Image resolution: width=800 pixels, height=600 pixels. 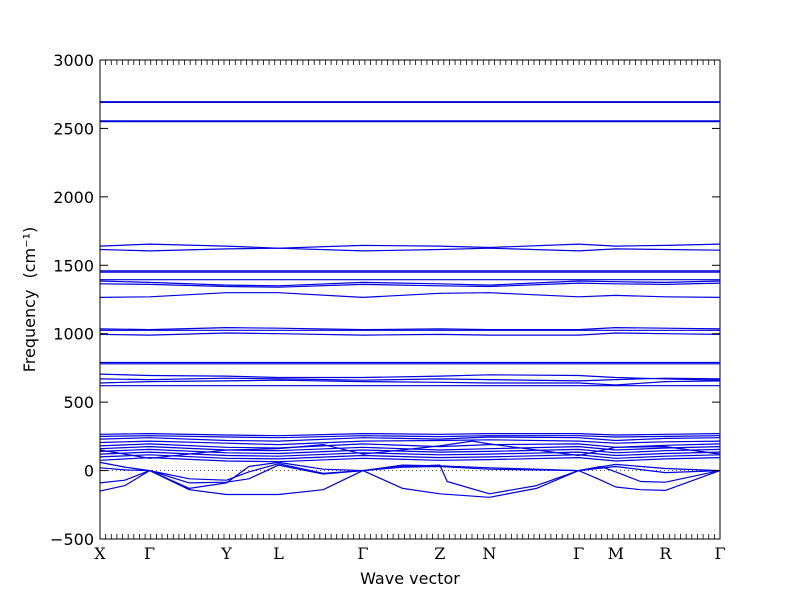 What do you see at coordinates (73, 334) in the screenshot?
I see `y-tick-label: 1000` at bounding box center [73, 334].